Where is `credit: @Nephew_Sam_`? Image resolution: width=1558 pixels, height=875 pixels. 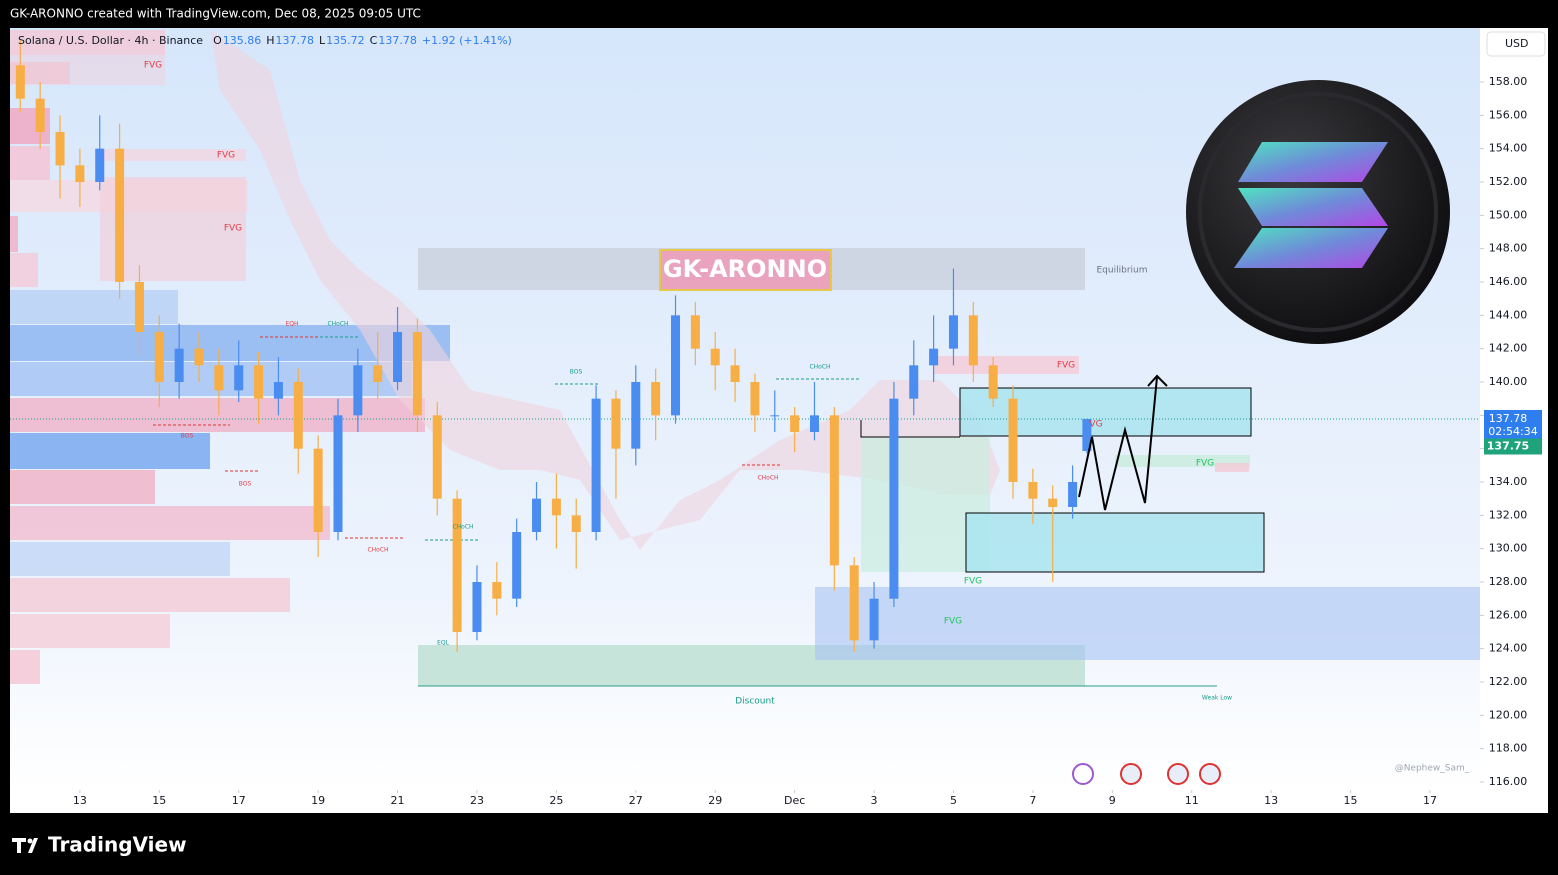
credit: @Nephew_Sam_ is located at coordinates (1432, 769).